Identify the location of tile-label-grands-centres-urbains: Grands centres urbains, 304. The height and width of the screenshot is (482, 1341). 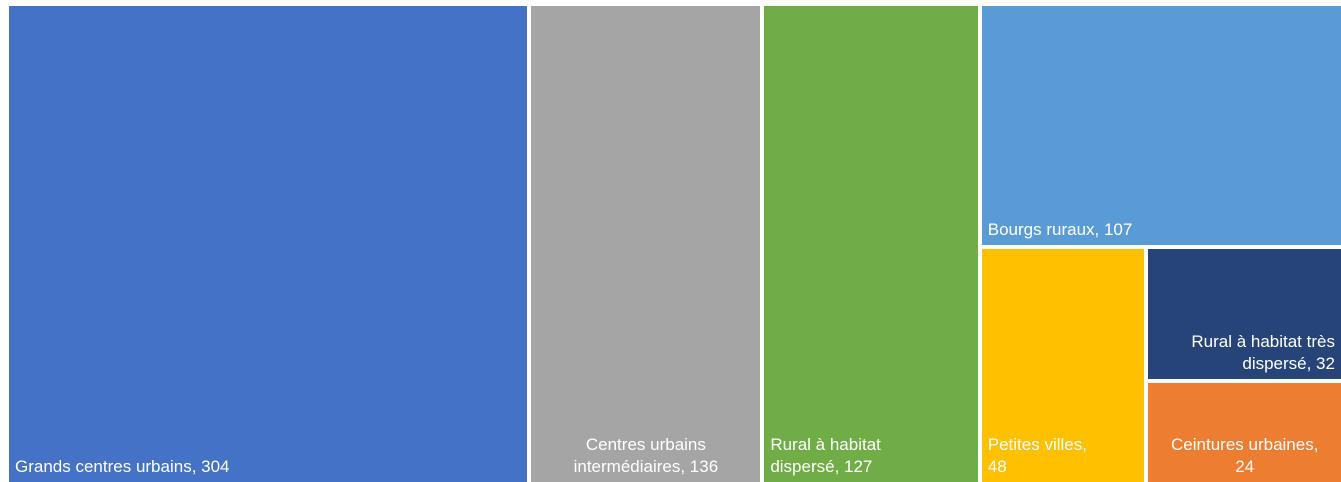
(122, 466).